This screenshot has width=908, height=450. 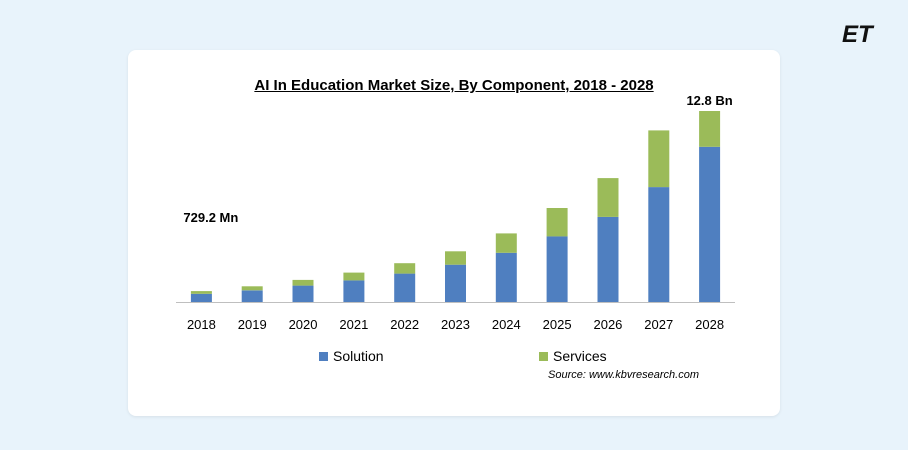 What do you see at coordinates (608, 197) in the screenshot?
I see `bar-services-2026` at bounding box center [608, 197].